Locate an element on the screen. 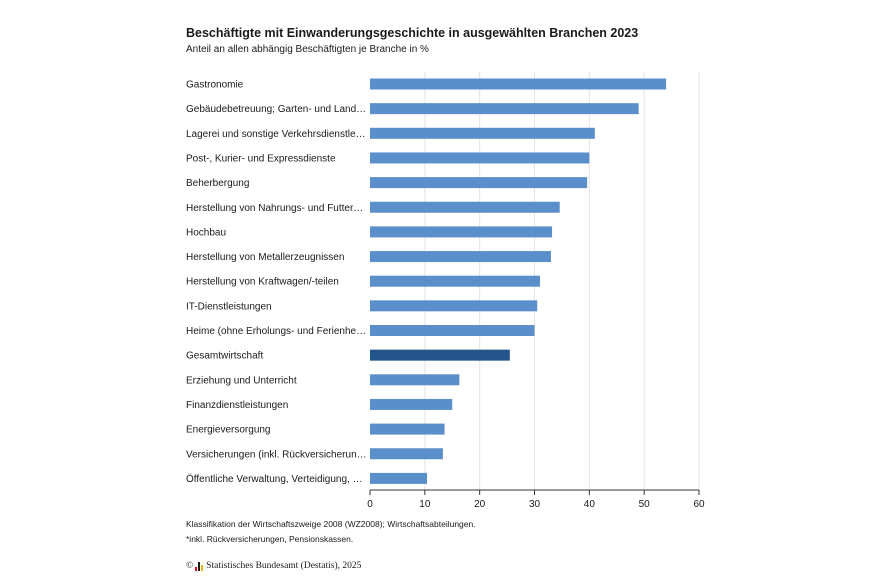  category-label: Herstellung von Kraftwagen/-teilen is located at coordinates (262, 282).